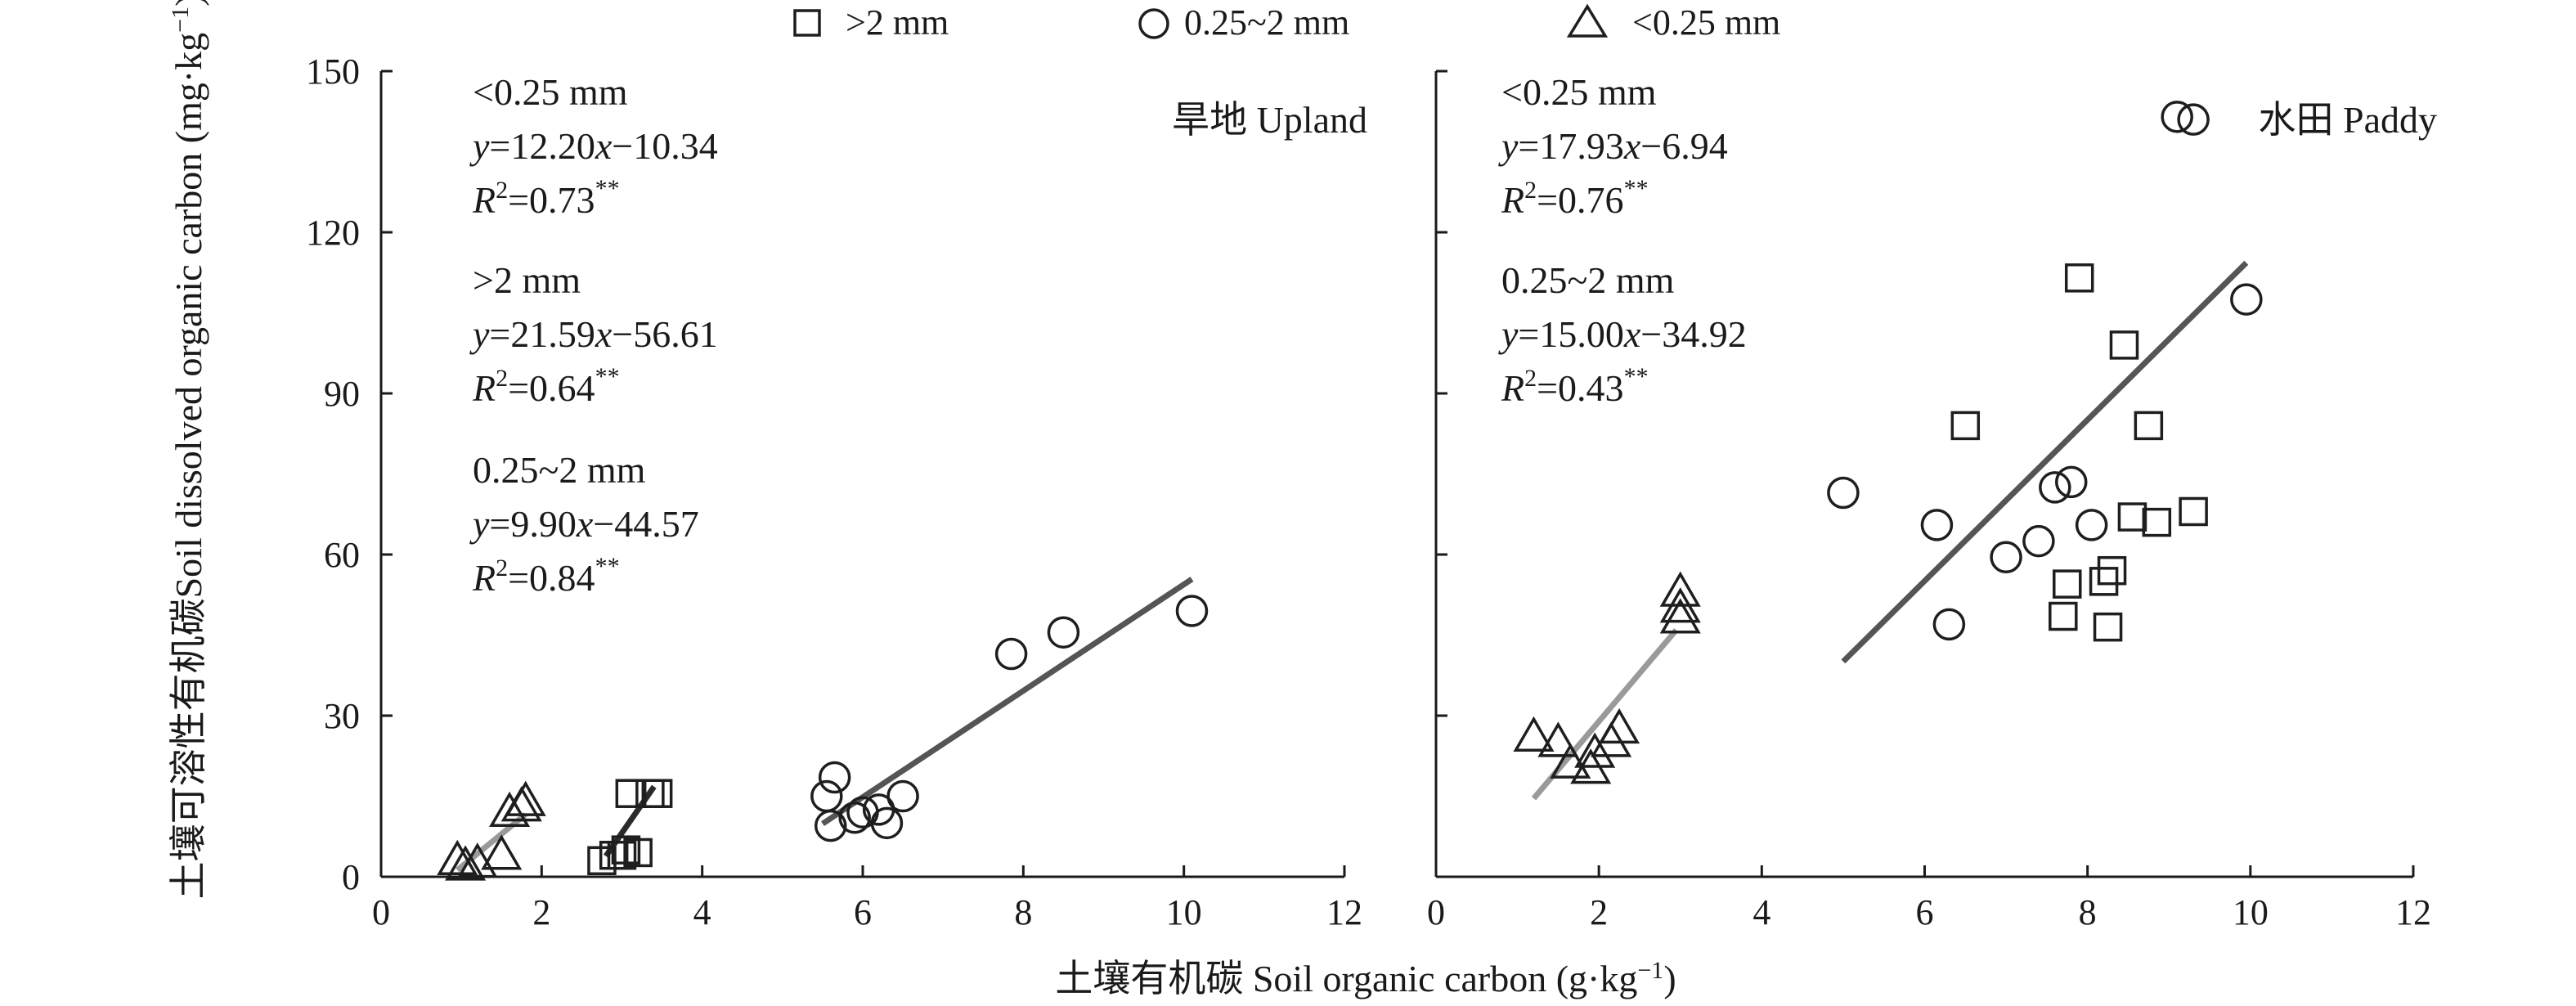 The image size is (2576, 1006). What do you see at coordinates (351, 877) in the screenshot?
I see `y-tick-label: 0` at bounding box center [351, 877].